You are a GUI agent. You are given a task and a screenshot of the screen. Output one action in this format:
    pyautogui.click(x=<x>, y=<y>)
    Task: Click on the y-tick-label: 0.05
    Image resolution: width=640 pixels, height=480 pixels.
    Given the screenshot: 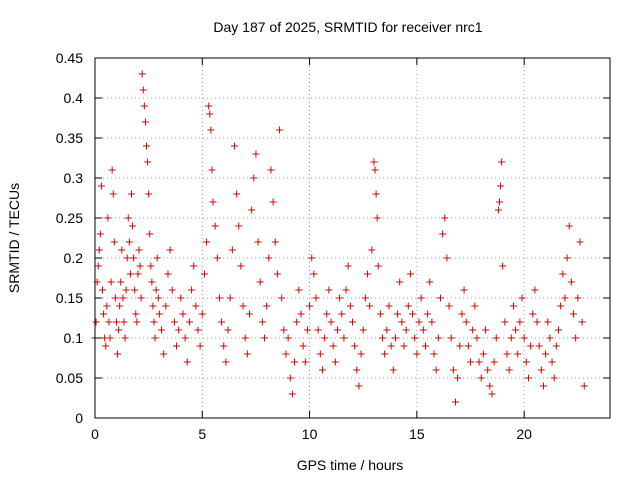 What is the action you would take?
    pyautogui.click(x=69, y=378)
    